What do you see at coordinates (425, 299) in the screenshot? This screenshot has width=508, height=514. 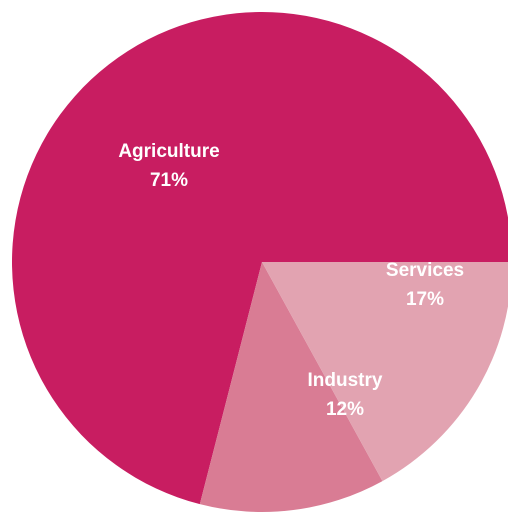 I see `slice-value-services: 17%` at bounding box center [425, 299].